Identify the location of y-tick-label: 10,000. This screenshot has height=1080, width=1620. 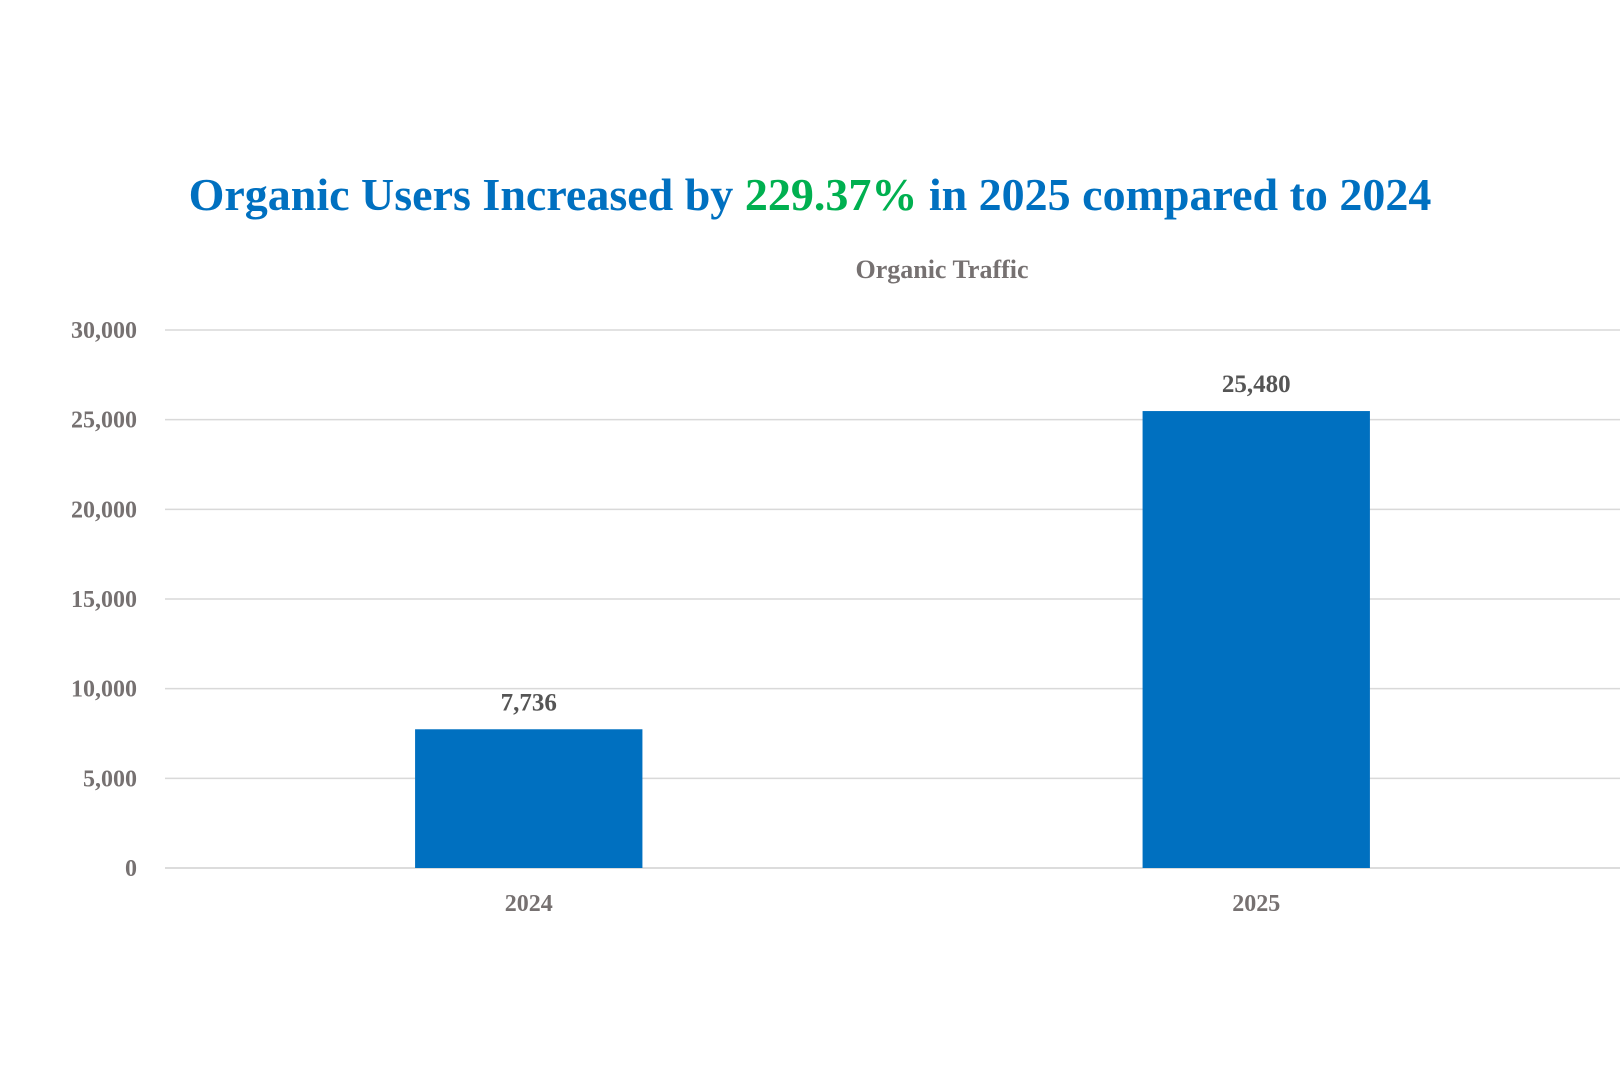
(104, 690).